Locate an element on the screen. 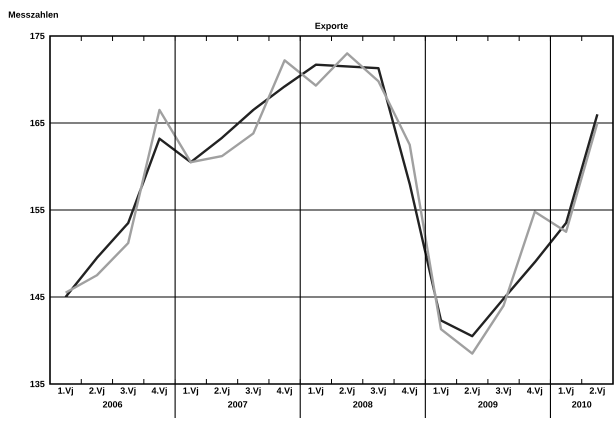 This screenshot has width=616, height=432. text: 2009 is located at coordinates (488, 404).